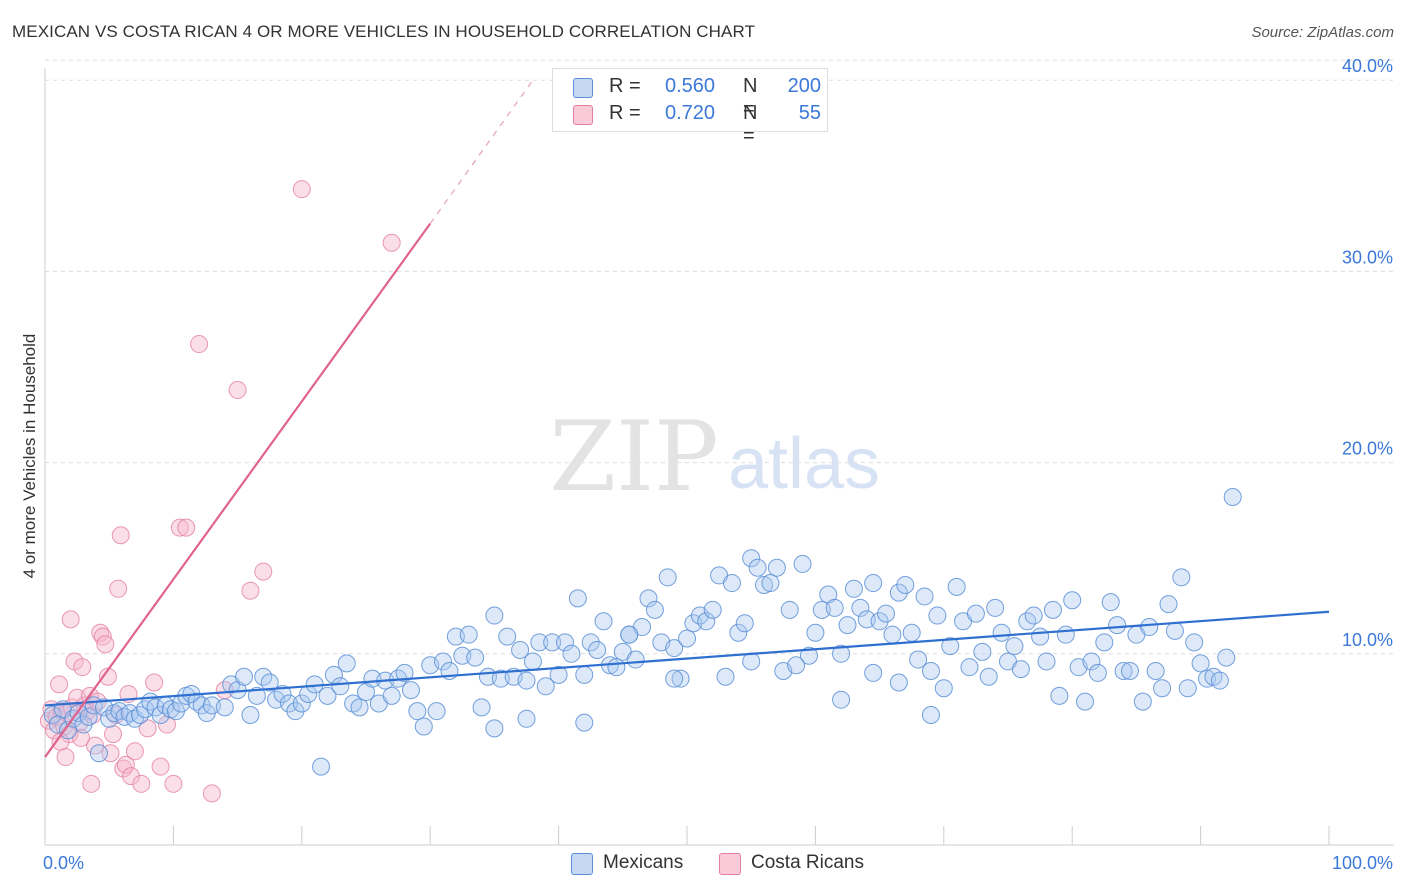 Image resolution: width=1406 pixels, height=892 pixels. I want to click on legend-r-value: 0.720, so click(690, 113).